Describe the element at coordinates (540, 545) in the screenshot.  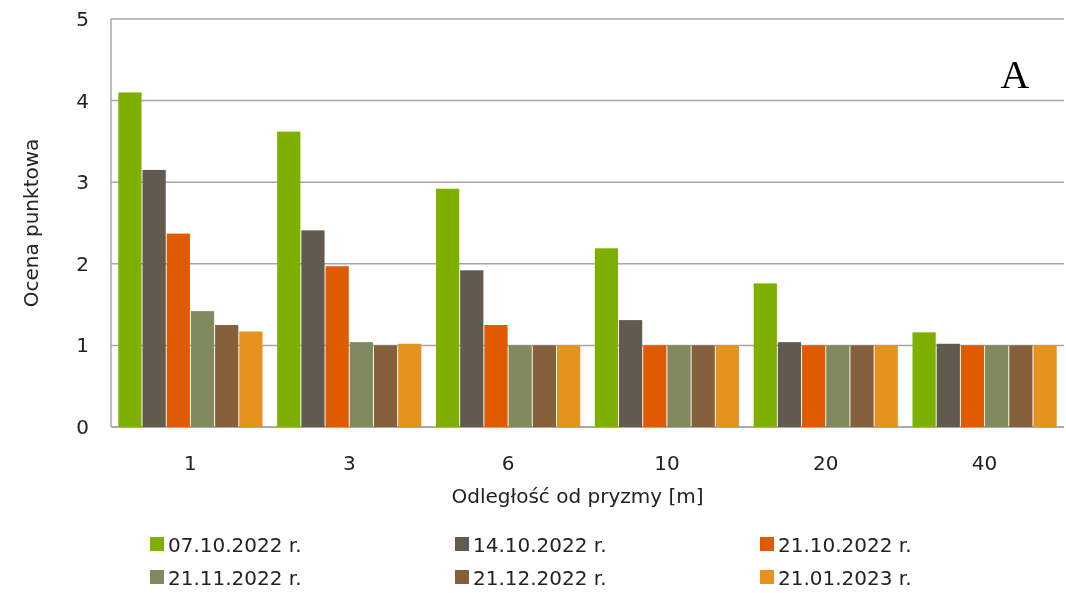
I see `legend-label: 14.10.2022 r.` at that location.